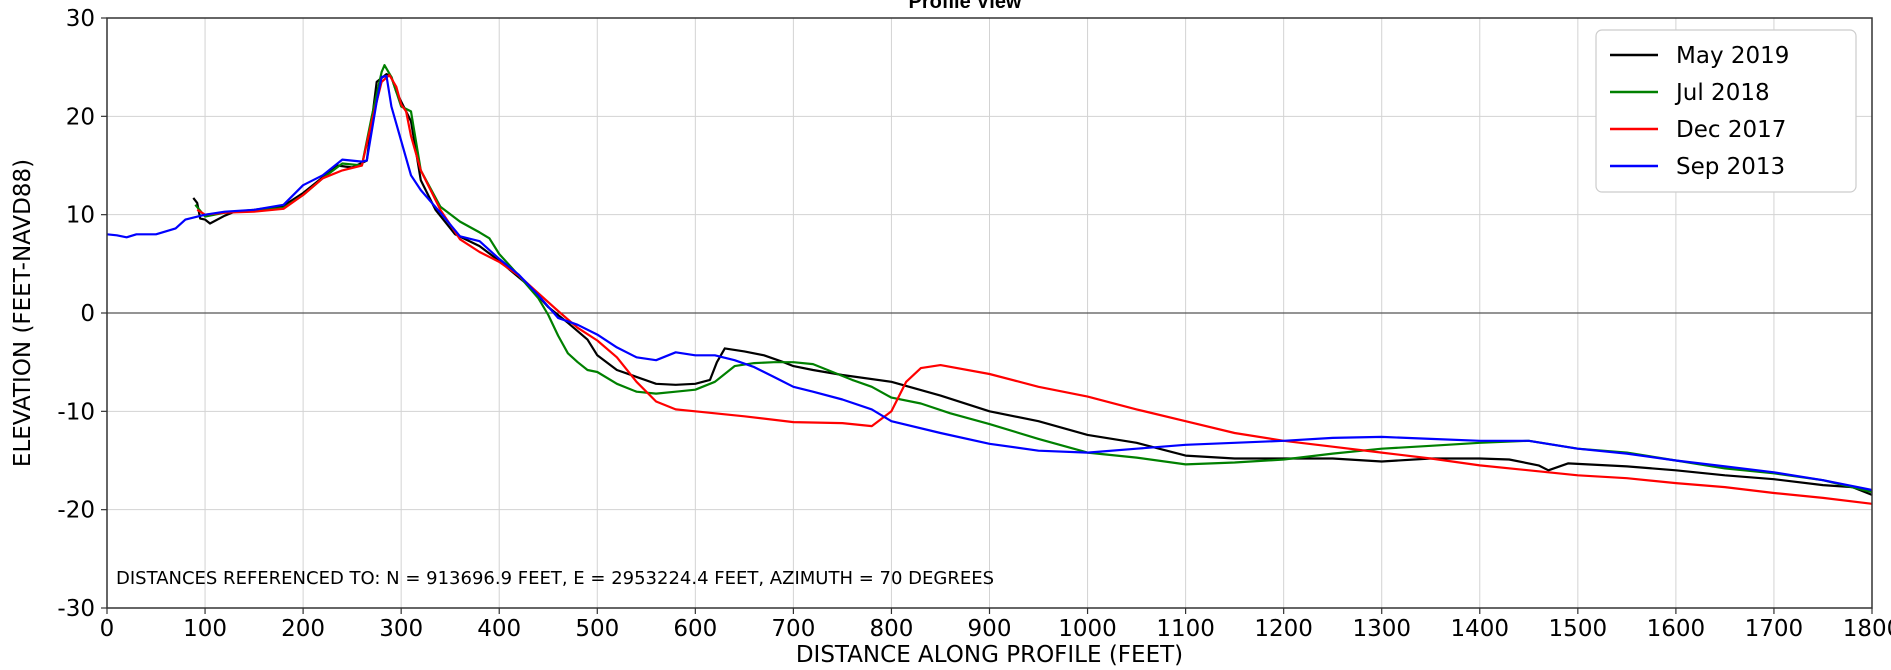 The image size is (1891, 670). I want to click on x-tick-label: 400, so click(499, 629).